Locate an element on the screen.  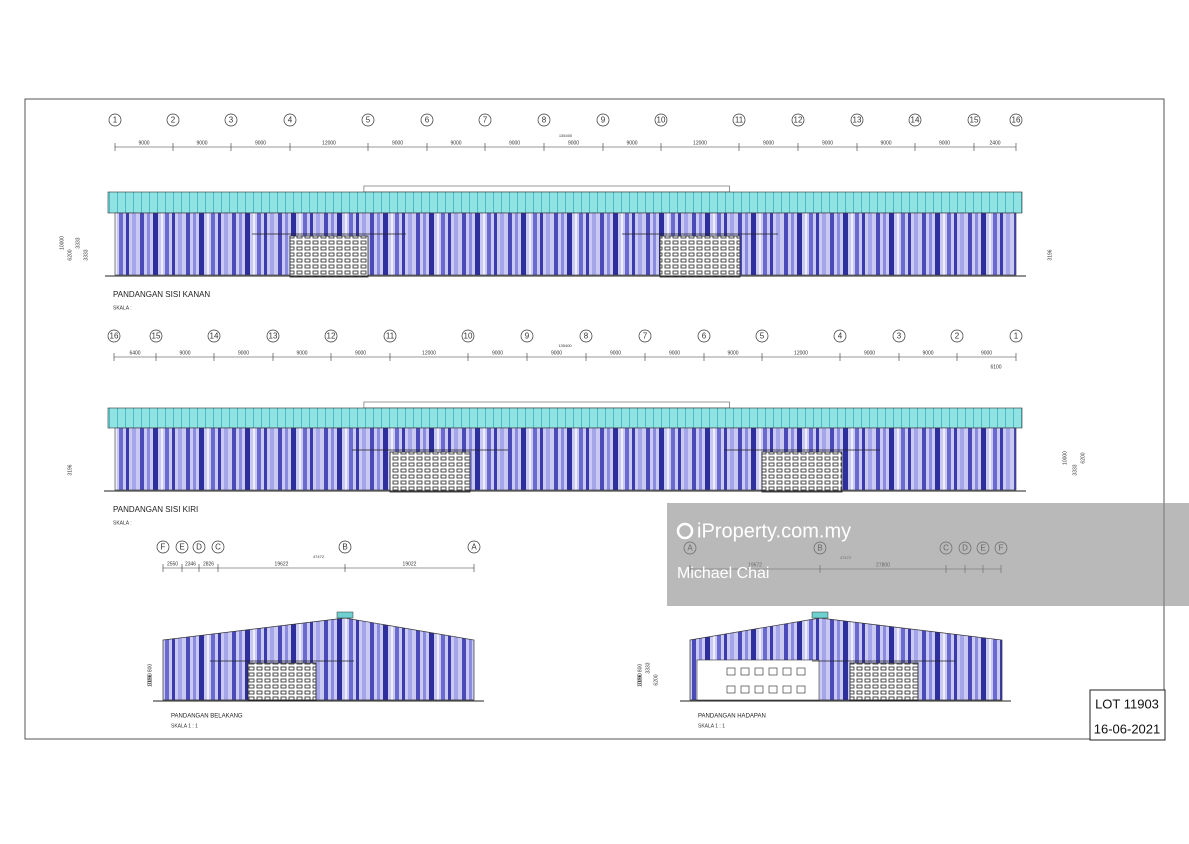
view-title: PANDANGAN BELAKANG is located at coordinates (207, 717).